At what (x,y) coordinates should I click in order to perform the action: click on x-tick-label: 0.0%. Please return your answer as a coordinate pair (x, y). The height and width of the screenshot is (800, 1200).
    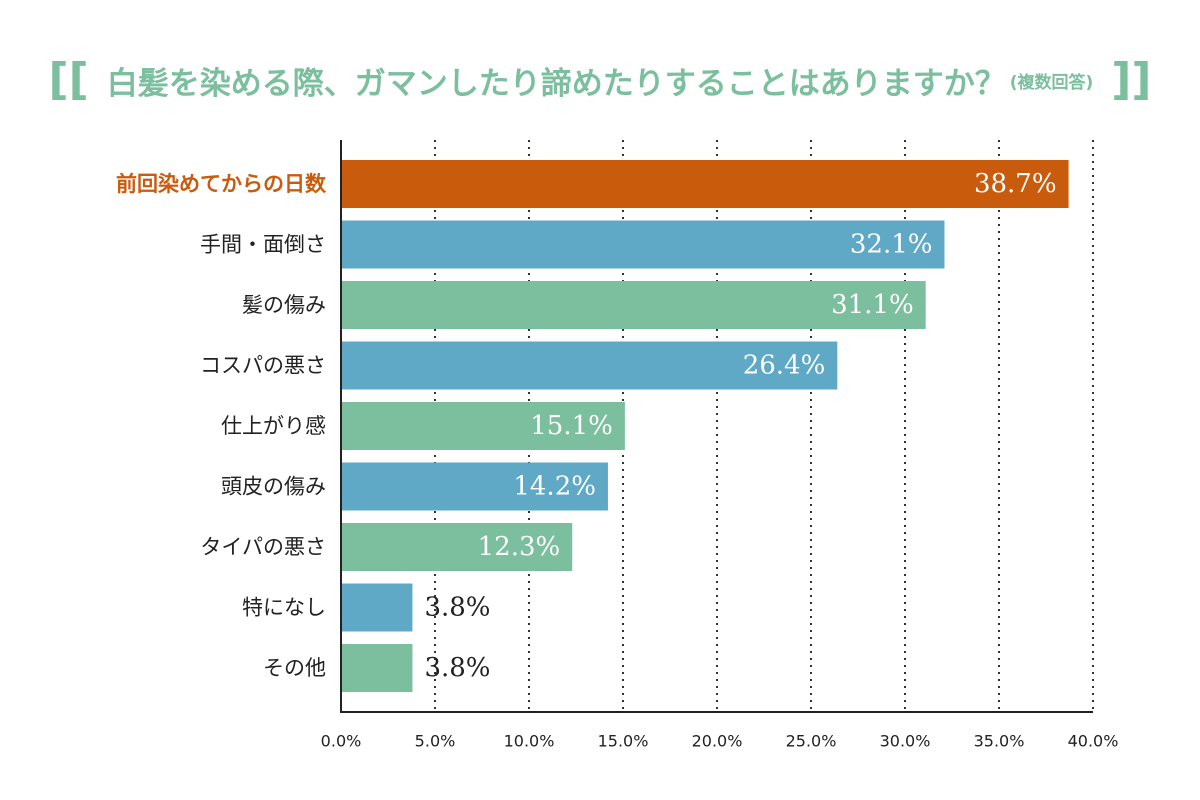
    Looking at the image, I should click on (341, 741).